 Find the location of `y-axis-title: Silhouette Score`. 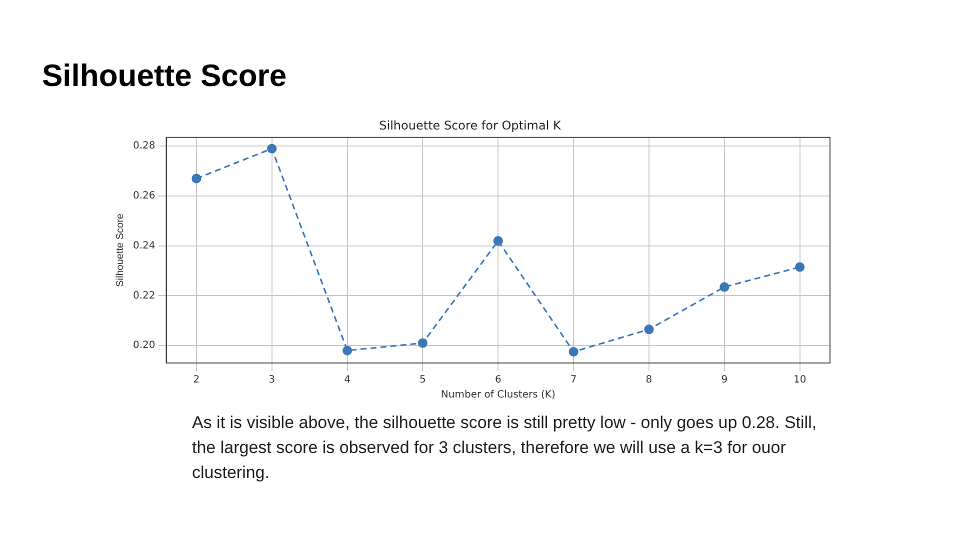

y-axis-title: Silhouette Score is located at coordinates (120, 250).